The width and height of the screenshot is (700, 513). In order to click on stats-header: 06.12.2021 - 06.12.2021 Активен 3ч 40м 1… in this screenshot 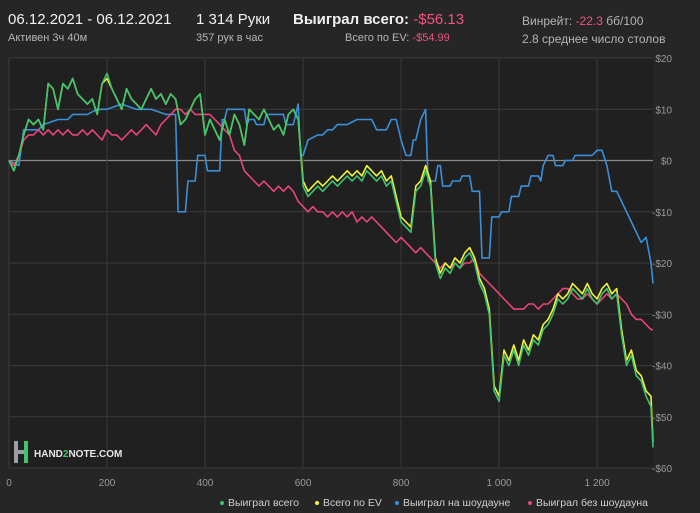, I will do `click(350, 26)`.